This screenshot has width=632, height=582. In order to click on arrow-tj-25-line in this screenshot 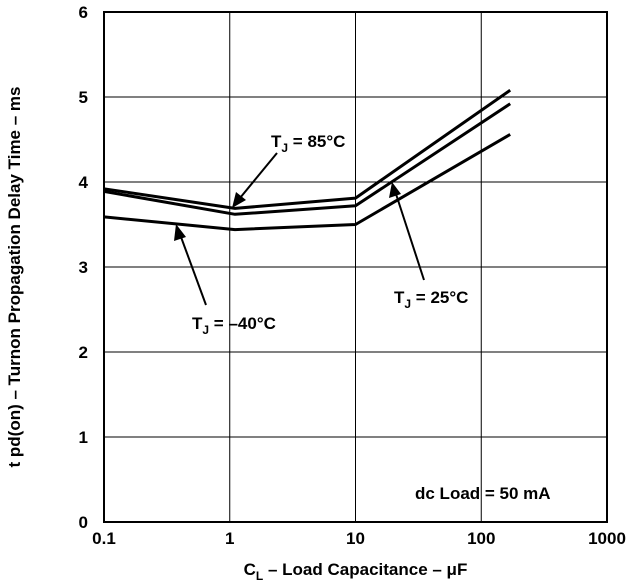, I will do `click(410, 237)`.